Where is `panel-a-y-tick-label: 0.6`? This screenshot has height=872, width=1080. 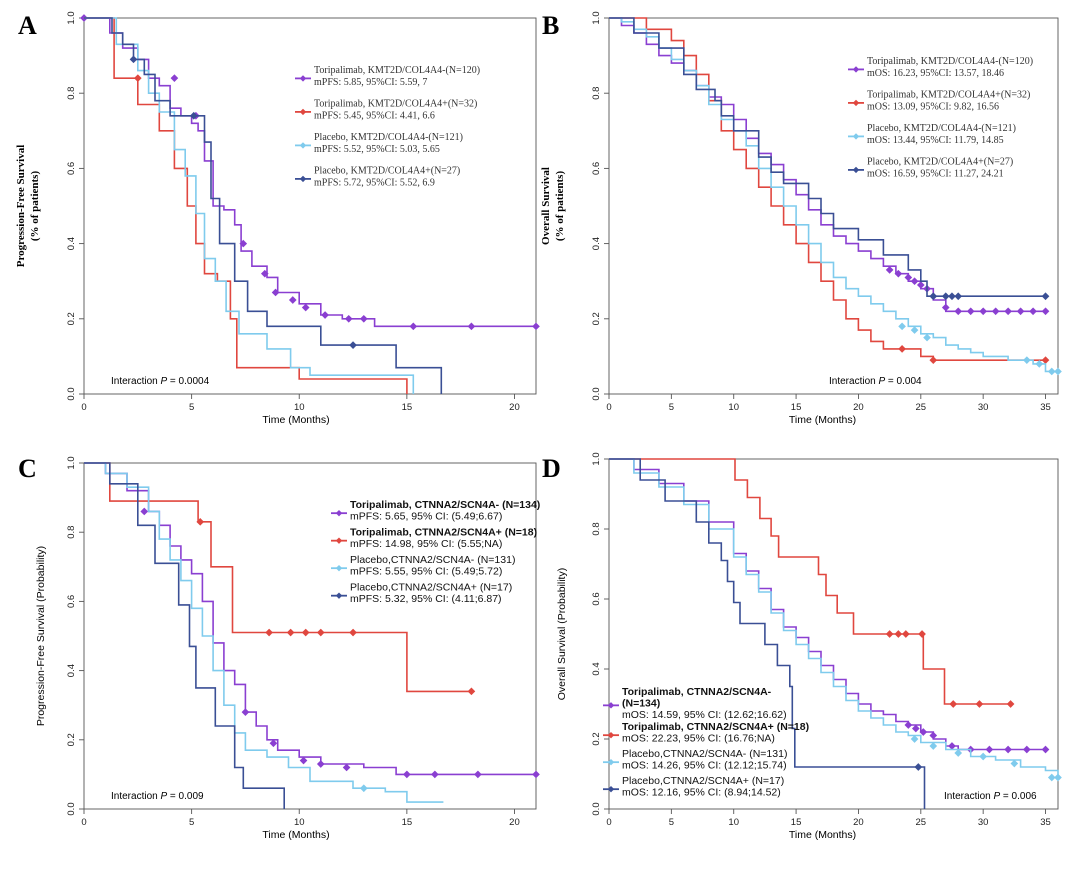 panel-a-y-tick-label: 0.6 is located at coordinates (71, 168).